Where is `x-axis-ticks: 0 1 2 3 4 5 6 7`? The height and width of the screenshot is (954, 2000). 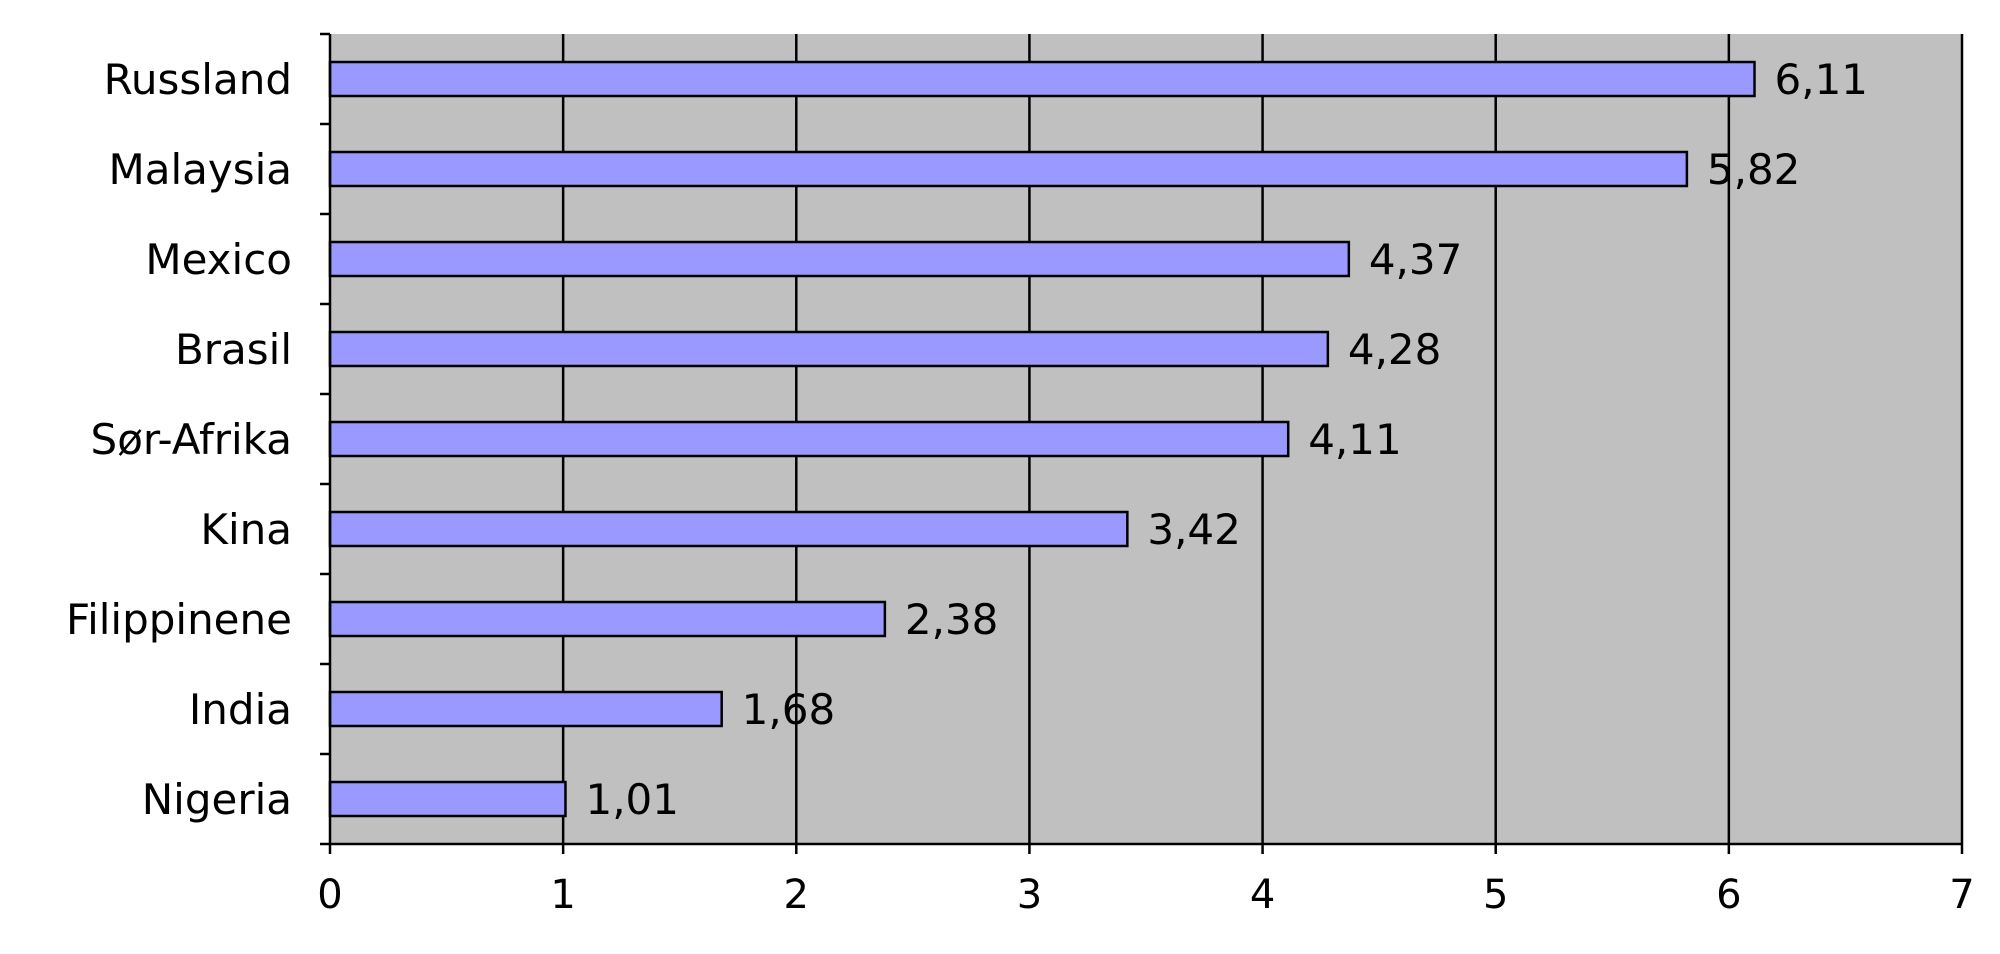
x-axis-ticks: 0 1 2 3 4 5 6 7 is located at coordinates (1146, 881).